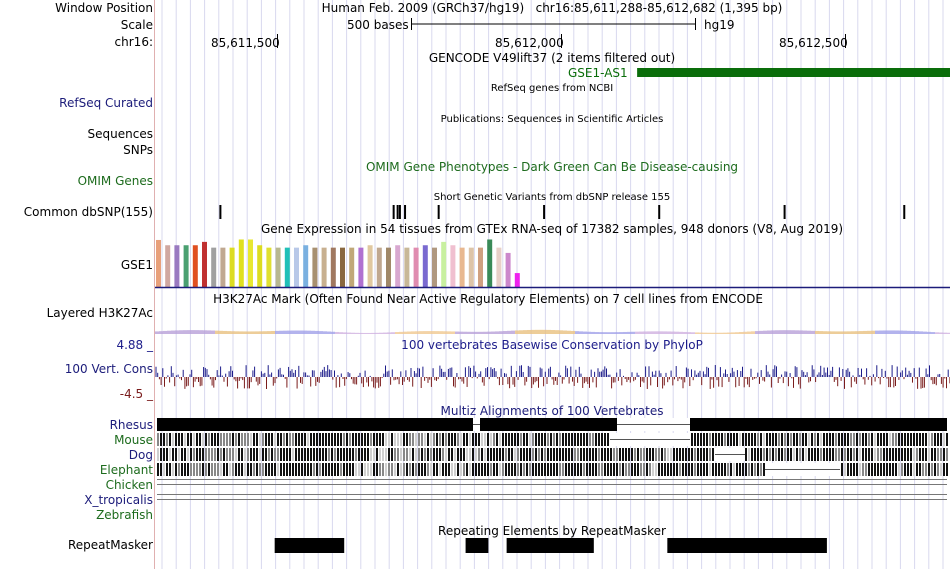 Image resolution: width=950 pixels, height=569 pixels. I want to click on gencode-gene-label: GSE1-AS1, so click(598, 73).